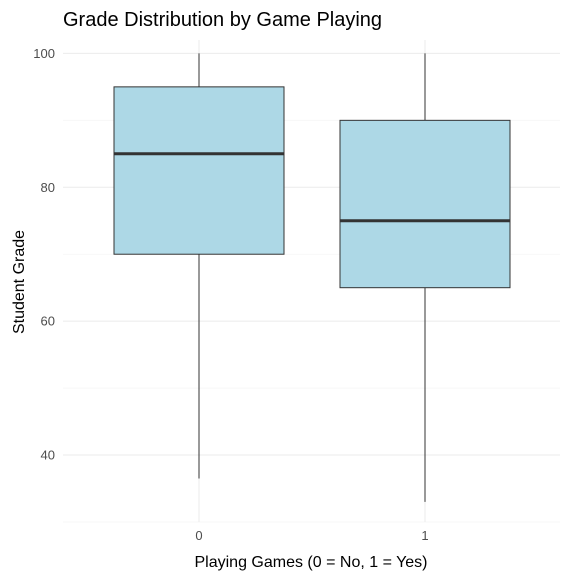  What do you see at coordinates (48, 321) in the screenshot?
I see `y-tick-label: 60` at bounding box center [48, 321].